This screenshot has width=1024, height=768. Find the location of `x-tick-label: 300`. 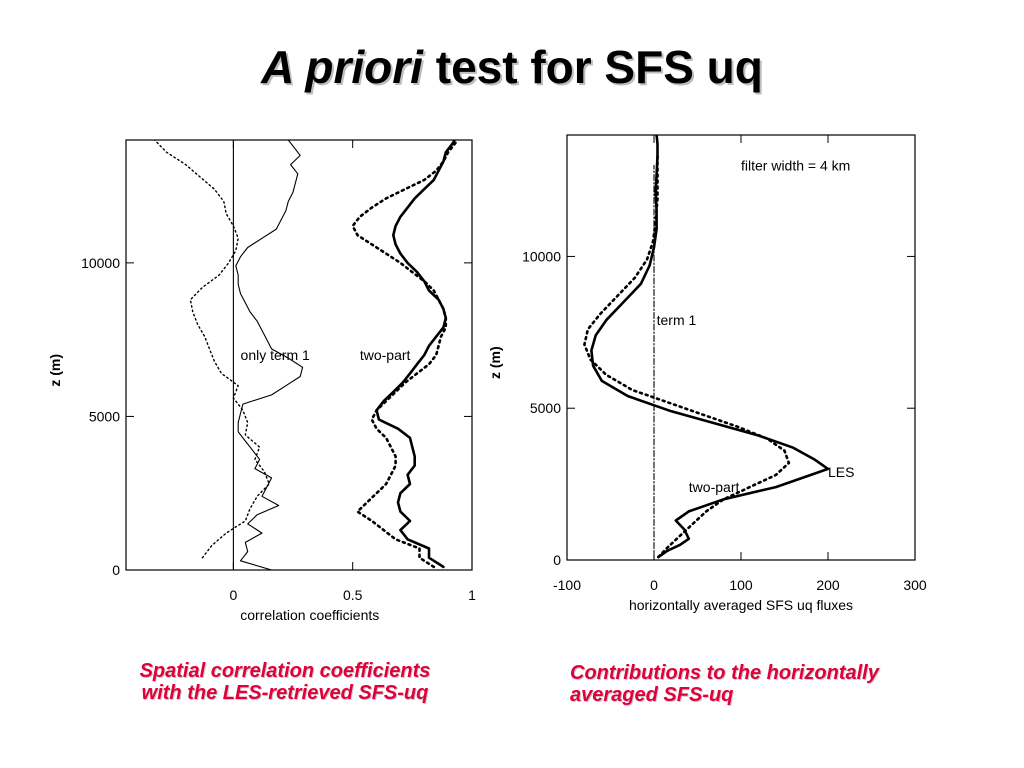

x-tick-label: 300 is located at coordinates (915, 585).